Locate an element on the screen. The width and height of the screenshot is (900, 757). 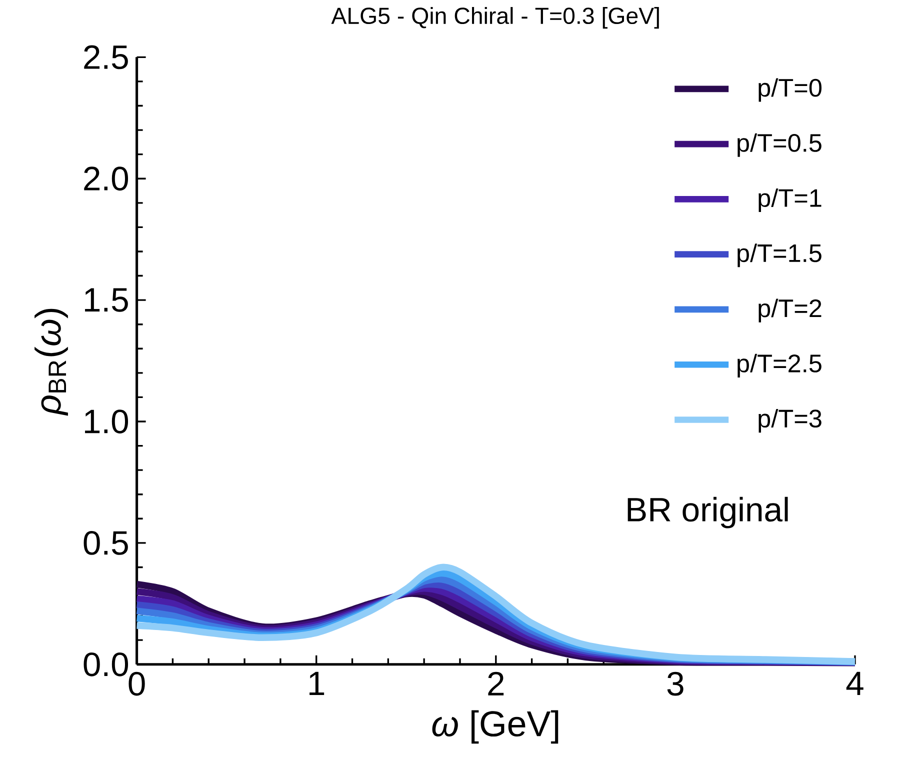
y-tick-label: 0.0 is located at coordinates (106, 664).